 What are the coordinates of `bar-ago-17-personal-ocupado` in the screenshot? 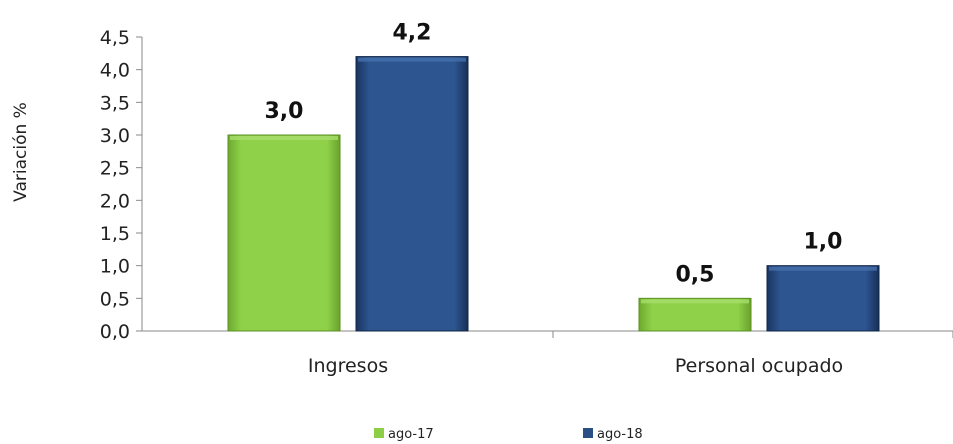 It's located at (695, 314).